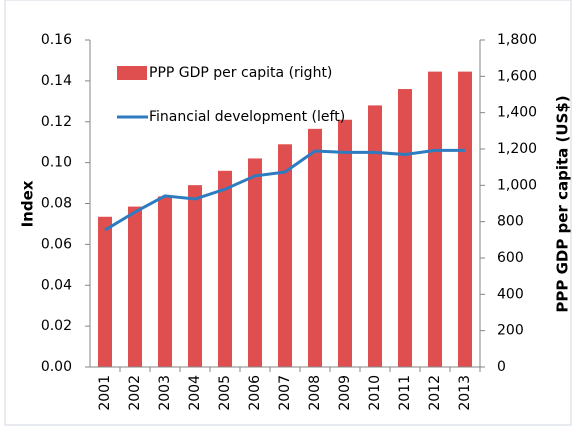  Describe the element at coordinates (225, 393) in the screenshot. I see `x-tick-label: 2005` at that location.